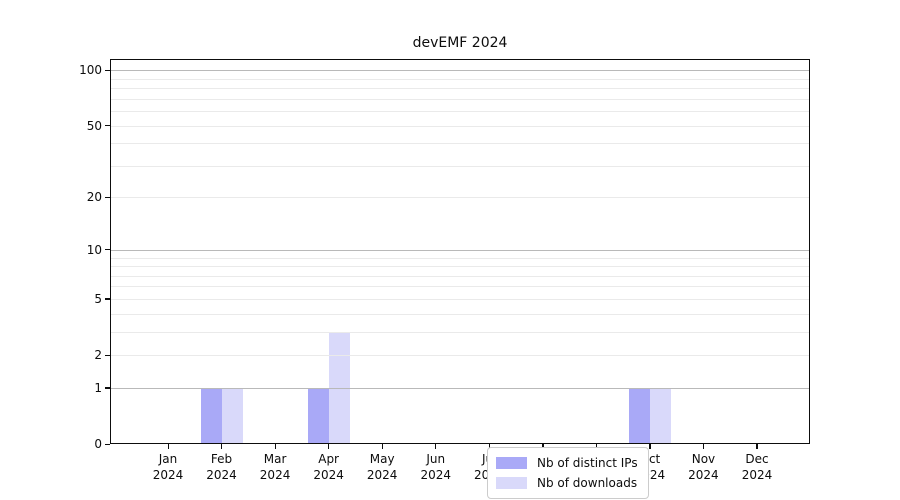  What do you see at coordinates (222, 446) in the screenshot?
I see `x-tick-mark-feb` at bounding box center [222, 446].